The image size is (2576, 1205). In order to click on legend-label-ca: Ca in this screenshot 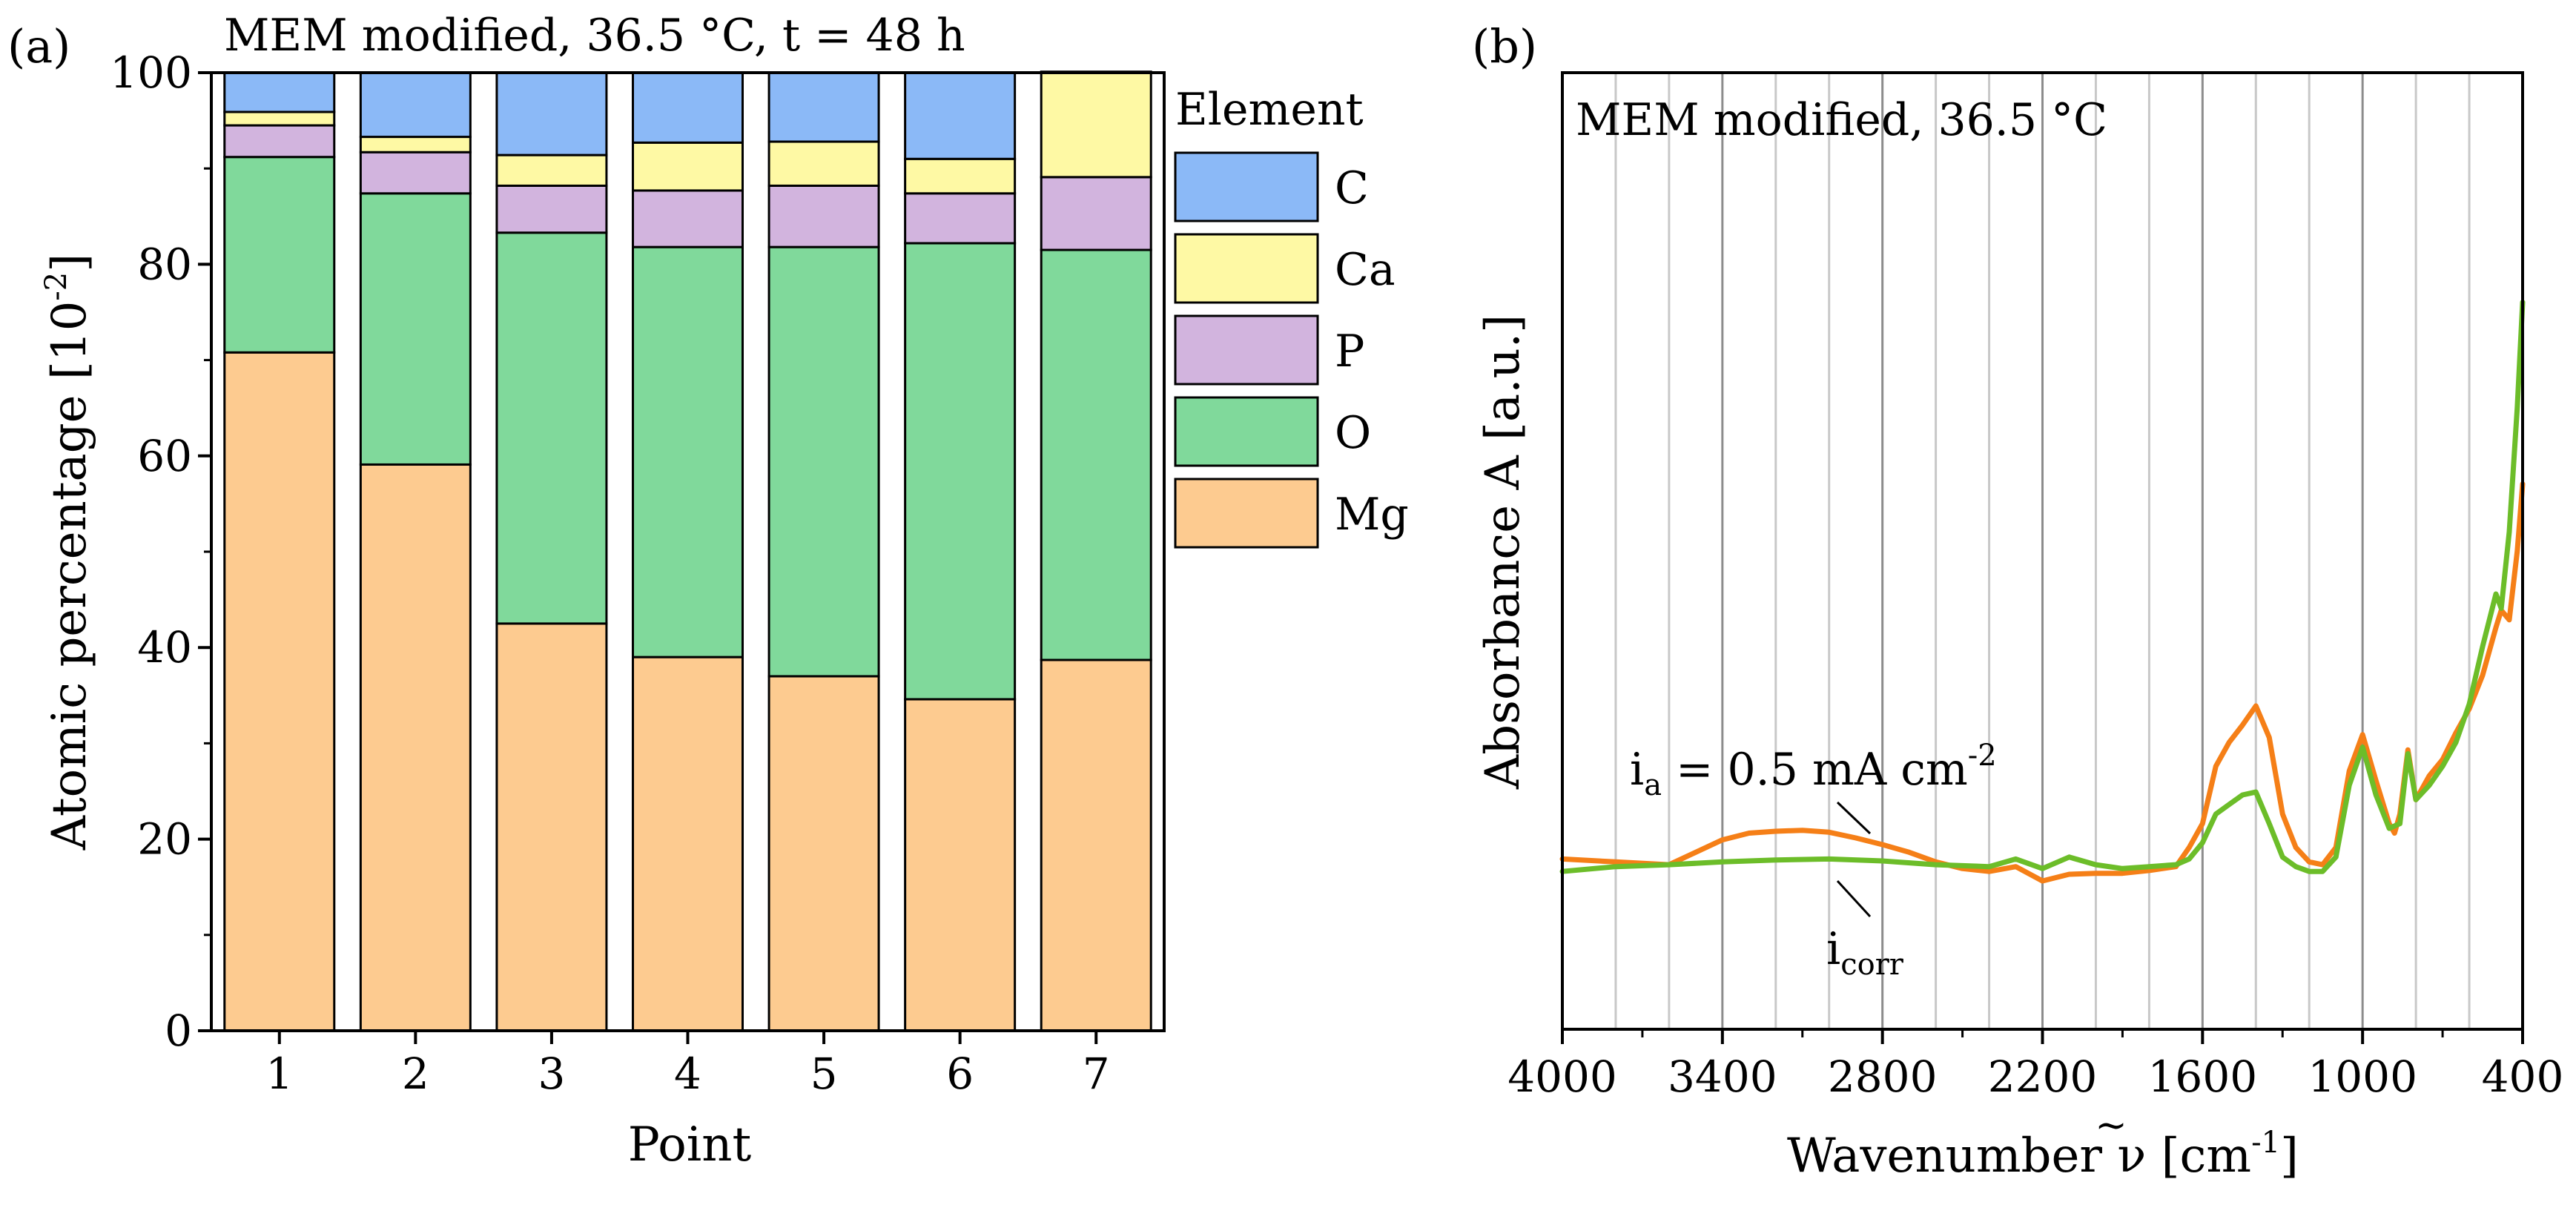, I will do `click(1365, 270)`.